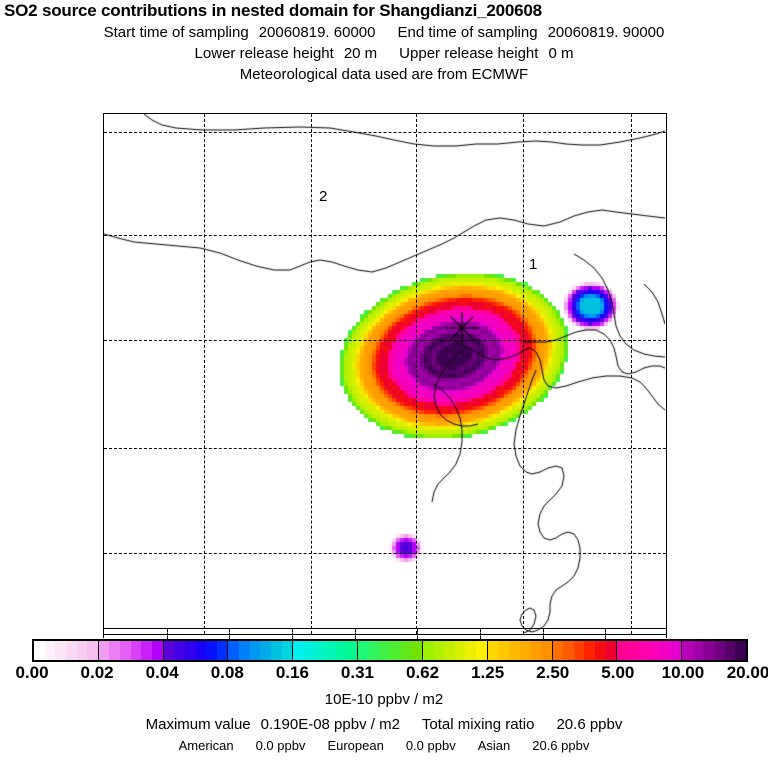 This screenshot has height=768, width=768. Describe the element at coordinates (606, 32) in the screenshot. I see `end-time-value: 20060819. 90000` at that location.